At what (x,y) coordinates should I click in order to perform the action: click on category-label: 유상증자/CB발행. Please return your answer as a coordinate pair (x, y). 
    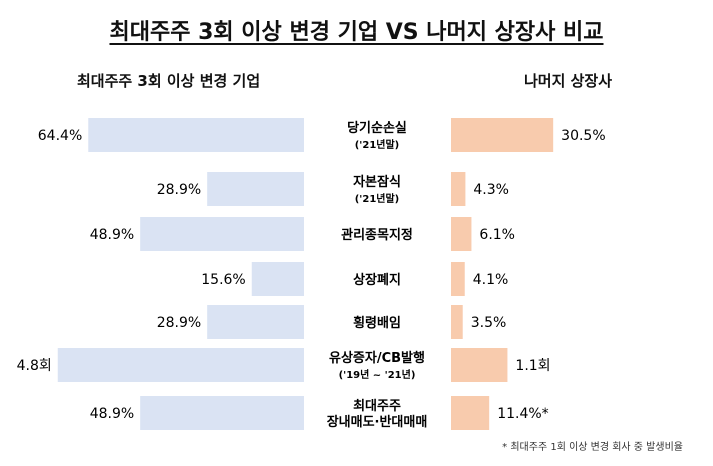
    Looking at the image, I should click on (377, 358).